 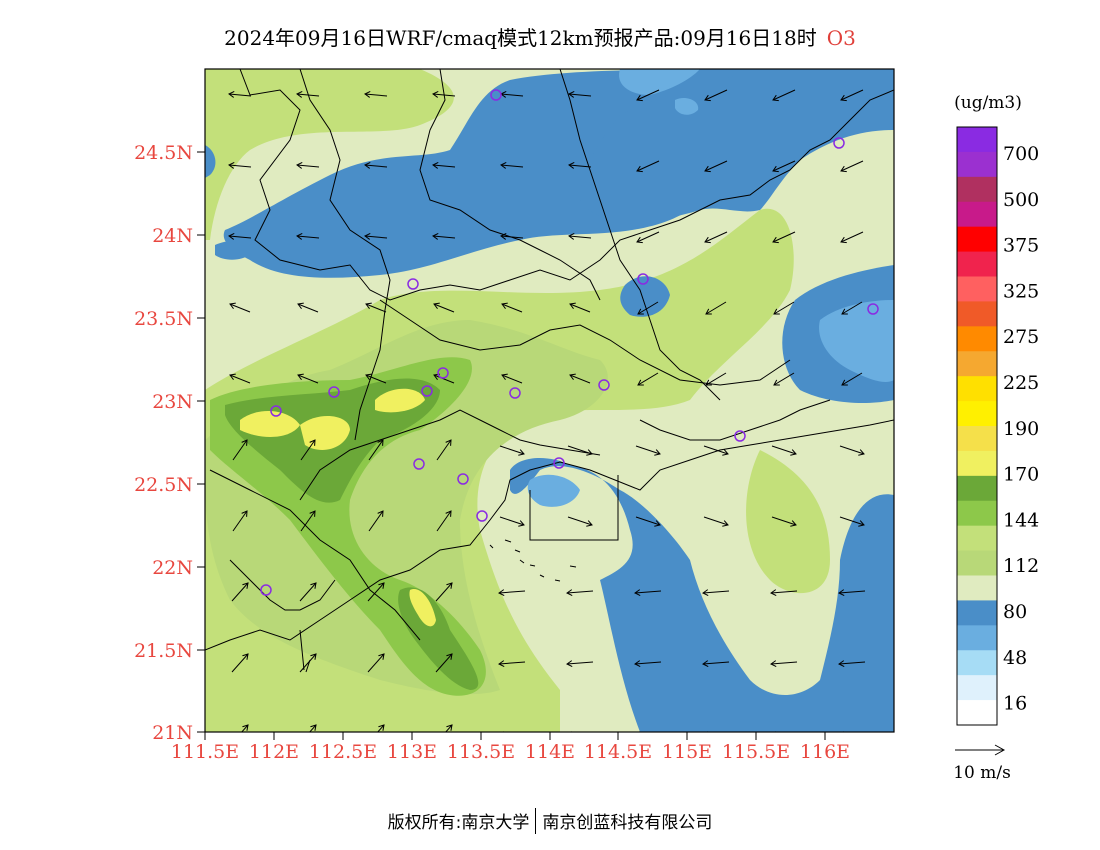 I want to click on legend-frame, so click(x=977, y=426).